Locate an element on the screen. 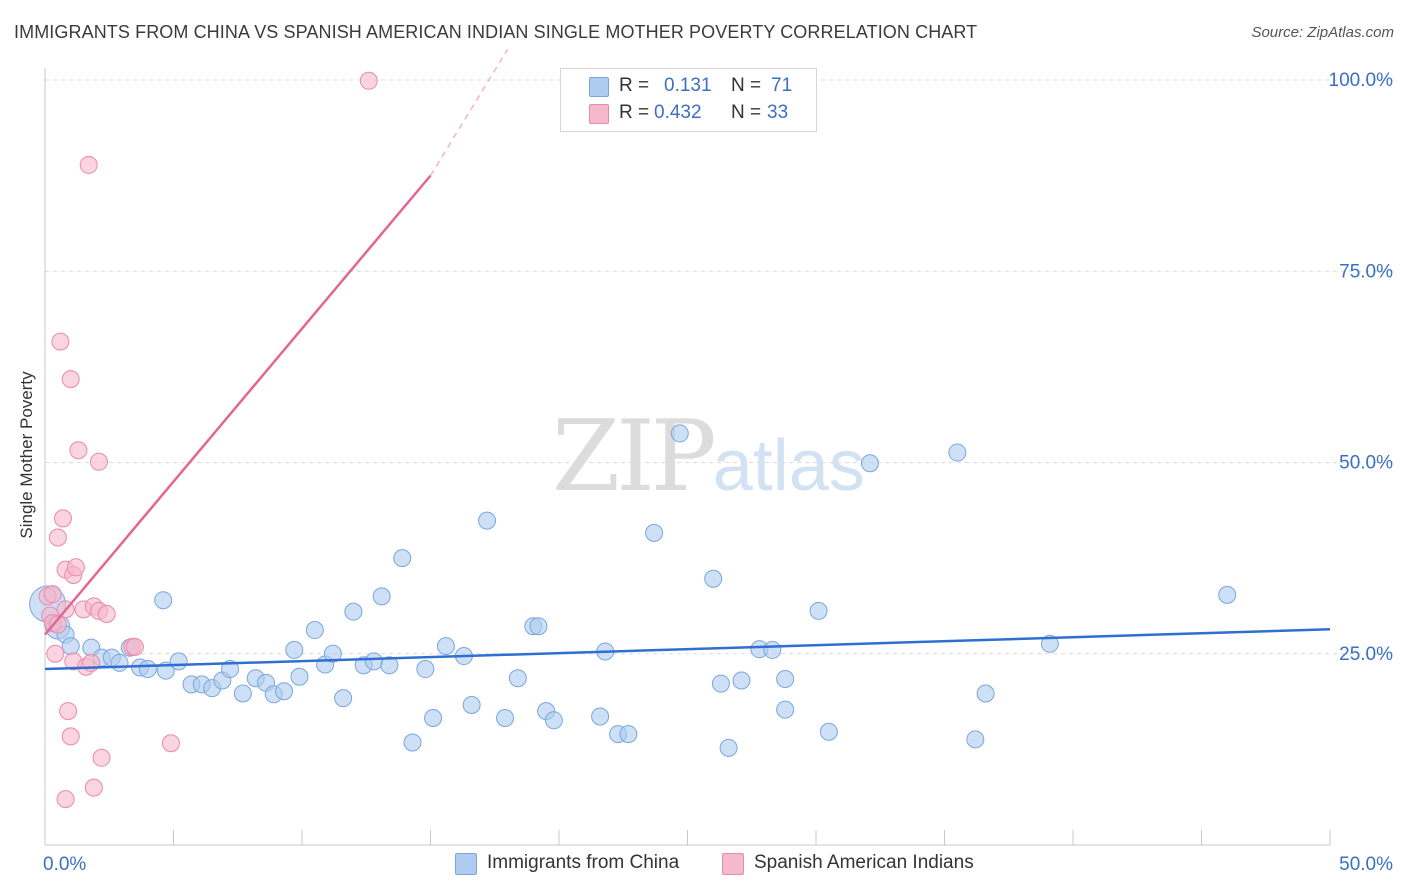 The image size is (1406, 892). legend-r-value-spanish: 0.432 is located at coordinates (678, 112).